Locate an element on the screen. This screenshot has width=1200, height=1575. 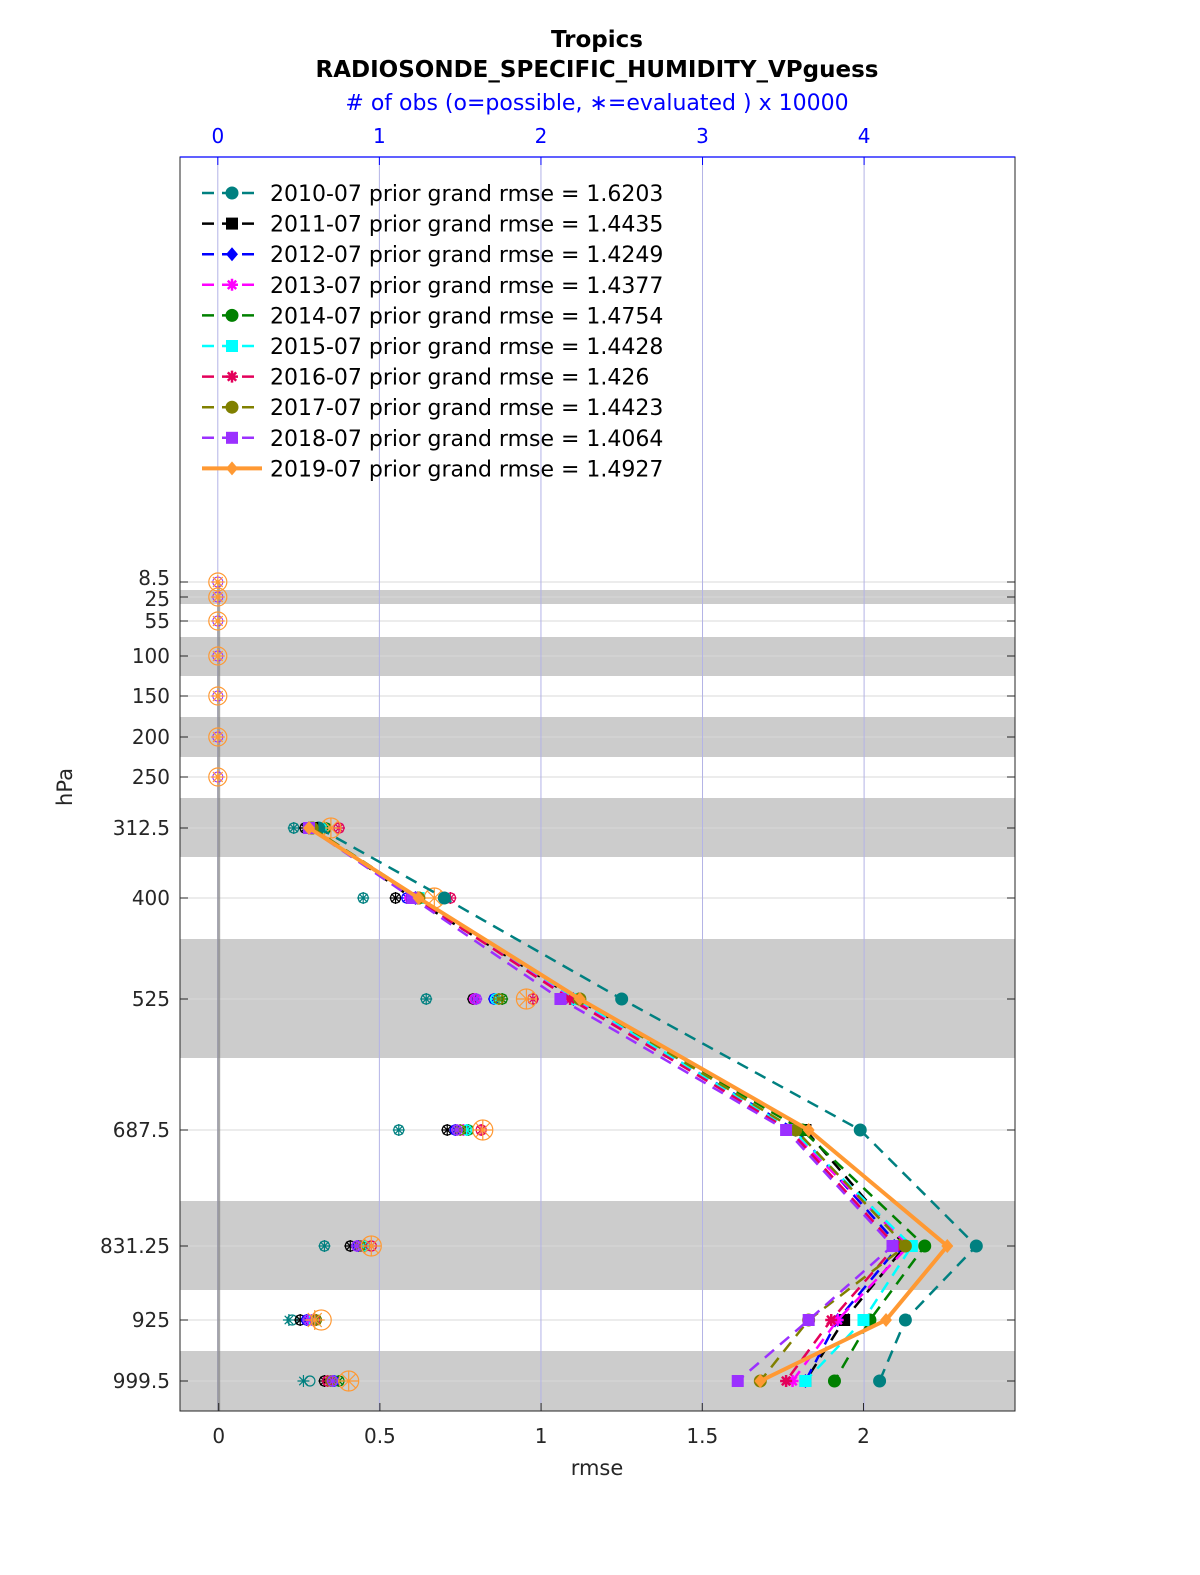
top-axis-ticks: 0 1 2 3 4 is located at coordinates (540, 144).